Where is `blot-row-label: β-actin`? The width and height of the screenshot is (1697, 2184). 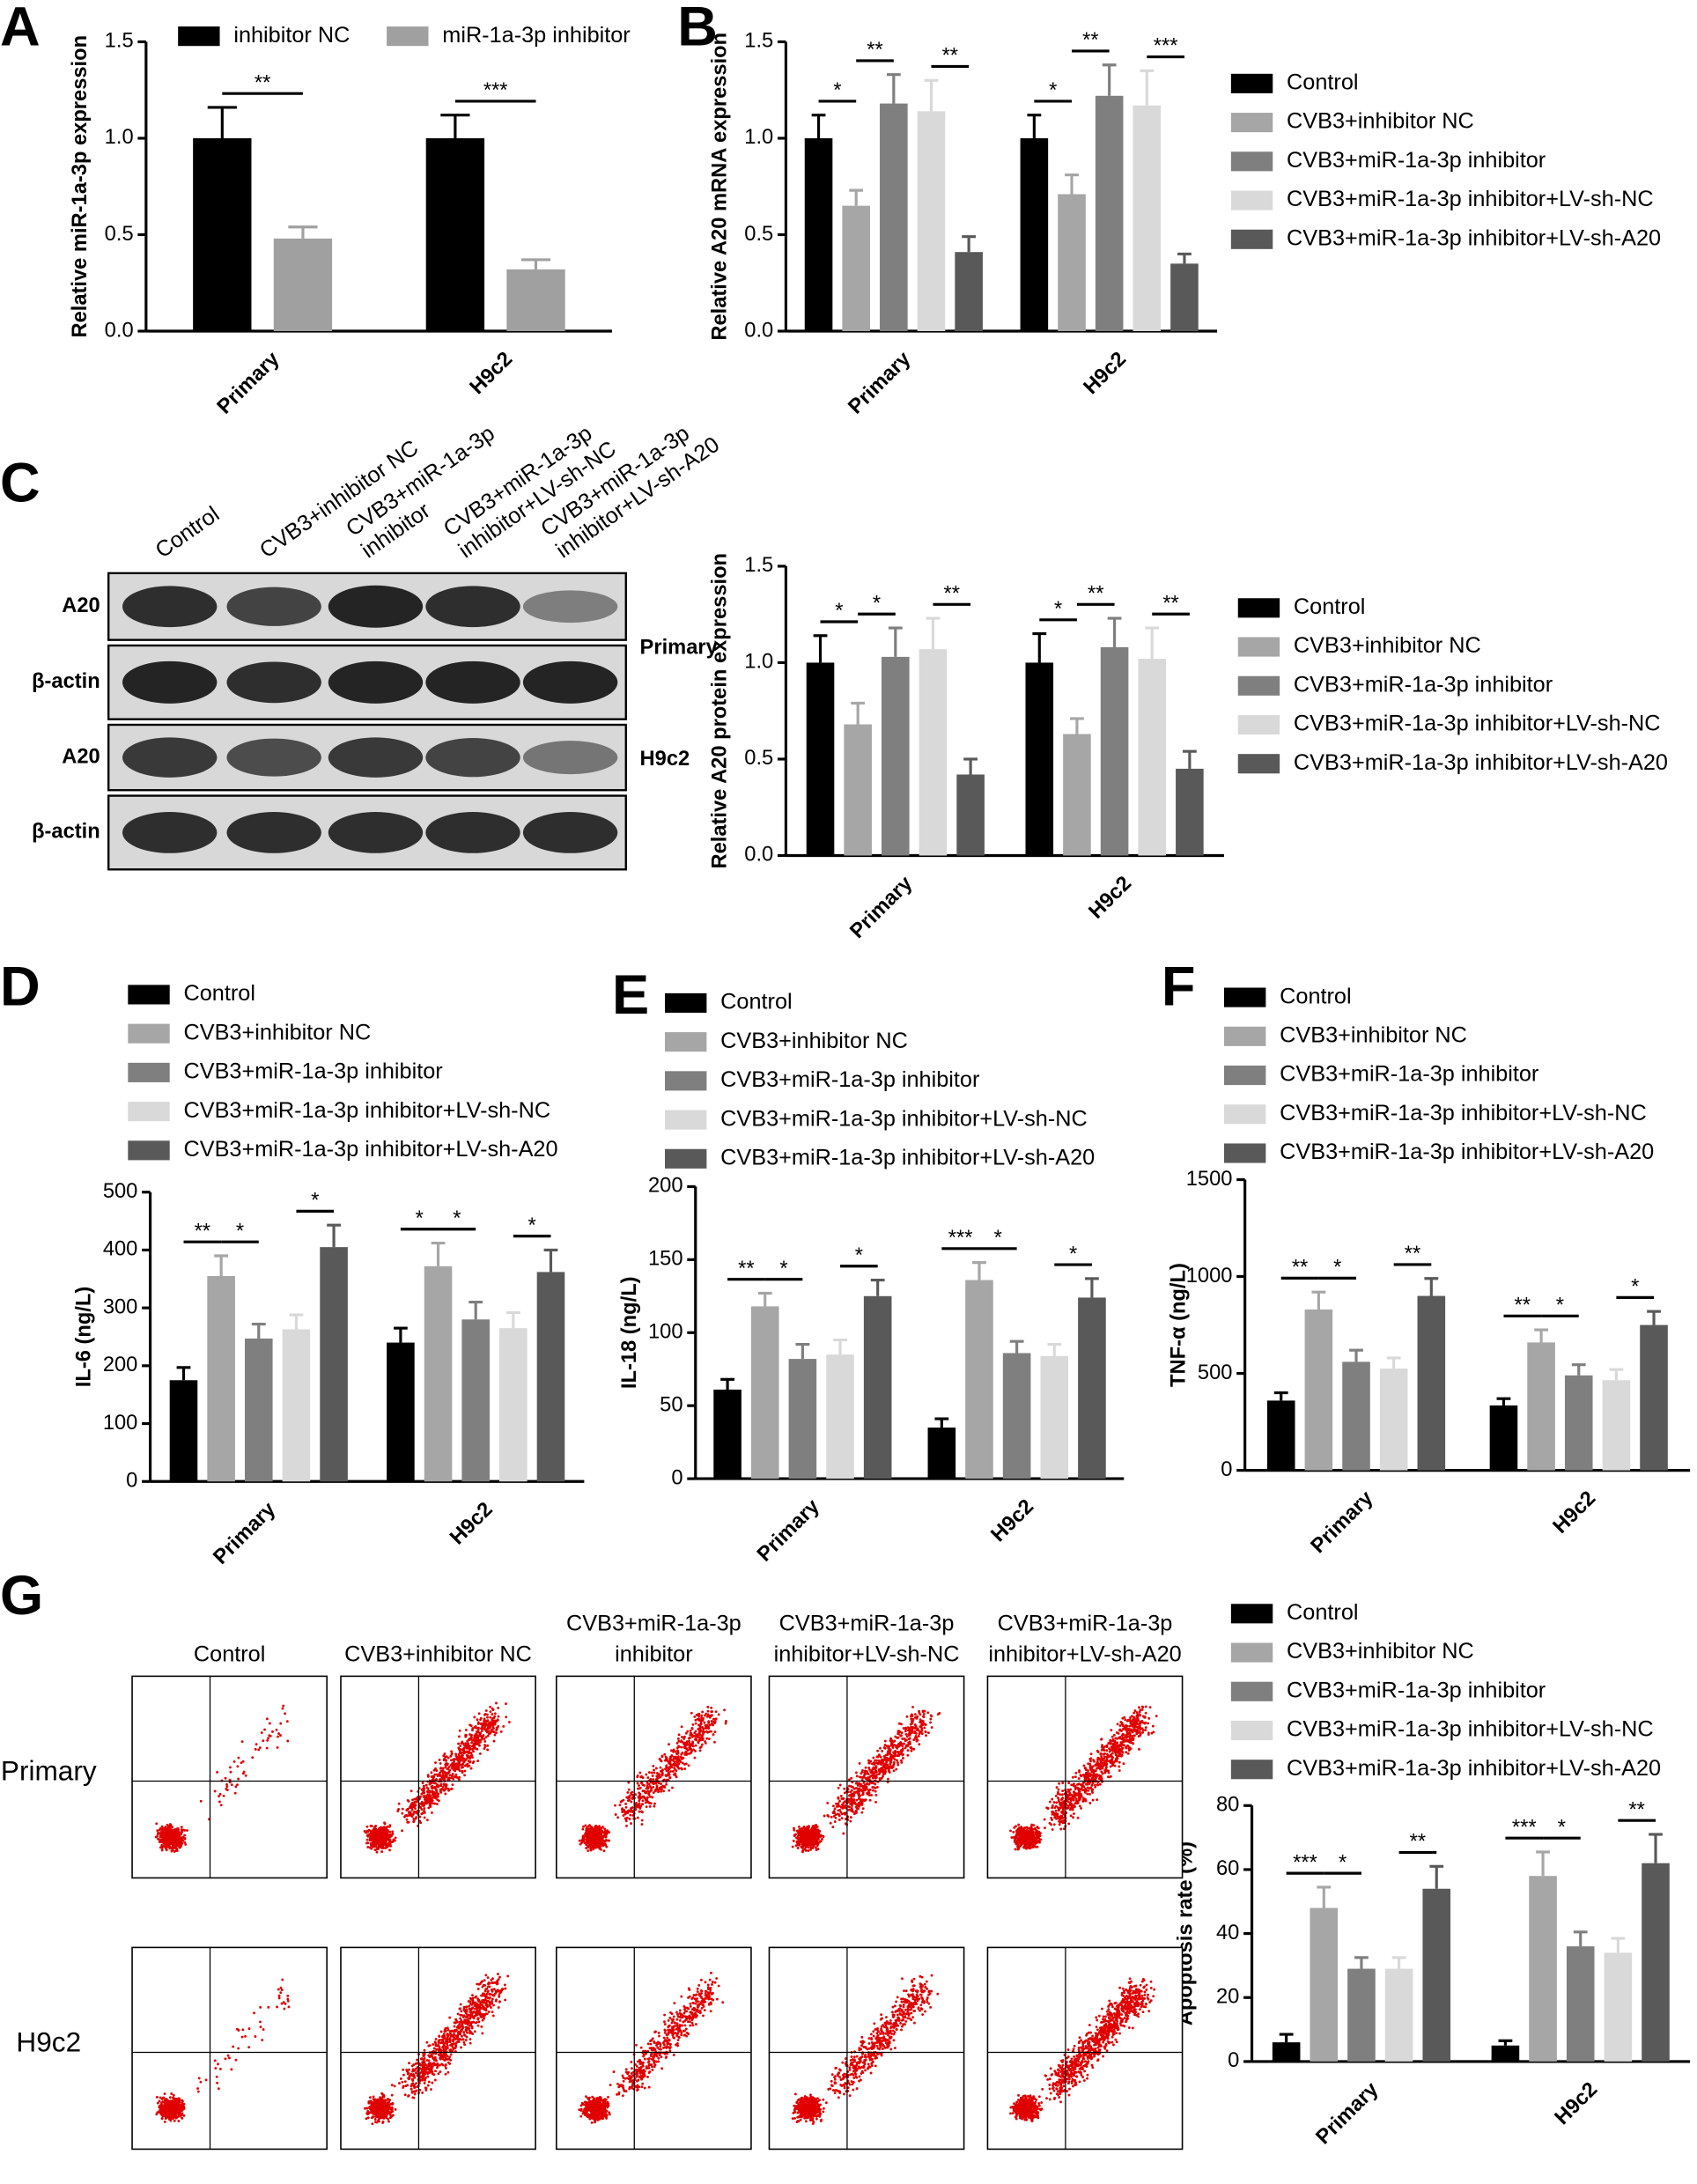 blot-row-label: β-actin is located at coordinates (66, 681).